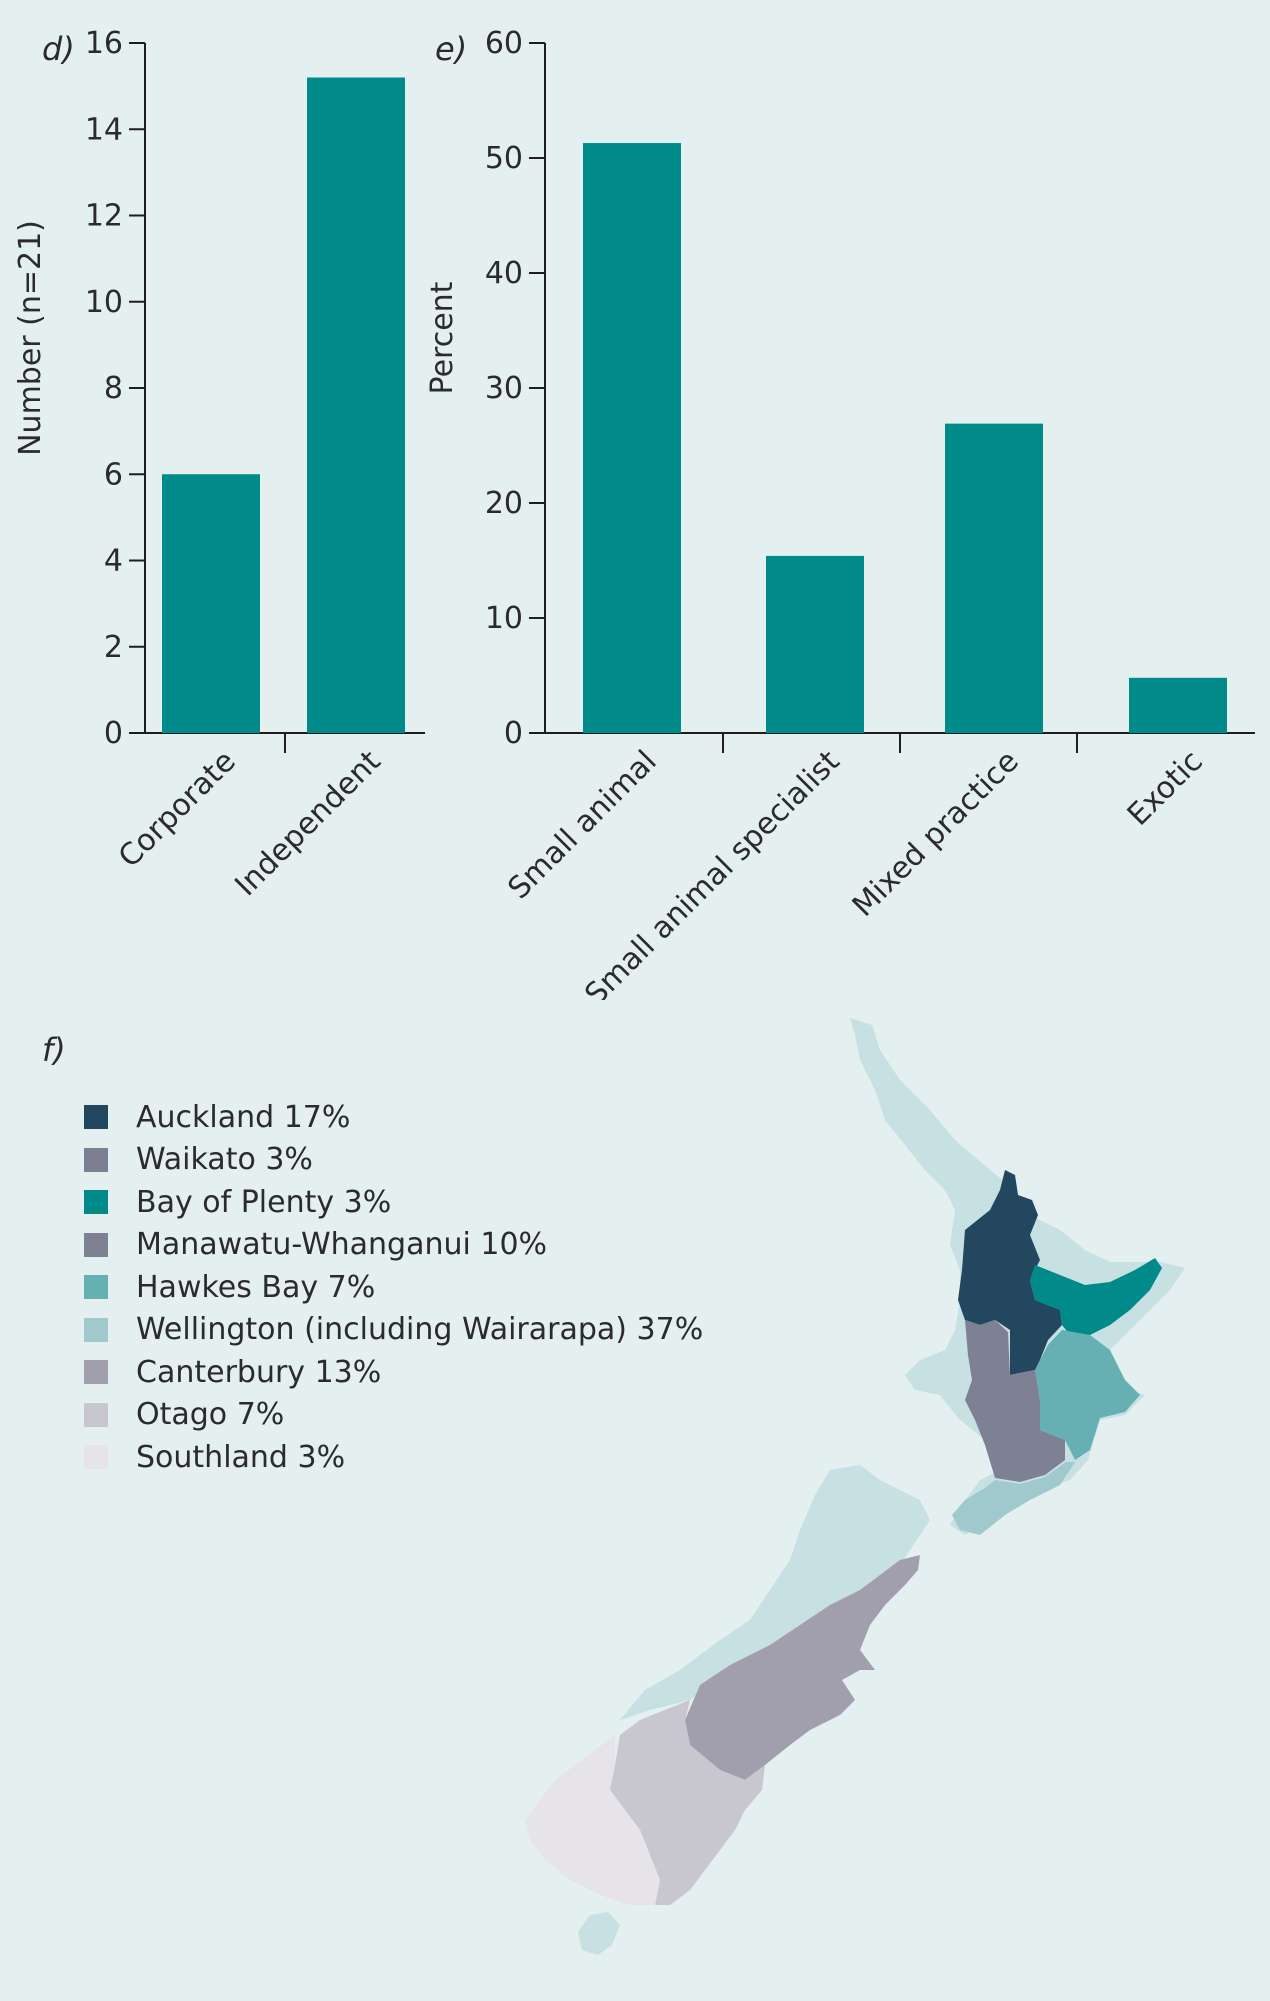 The width and height of the screenshot is (1270, 2001). Describe the element at coordinates (504, 388) in the screenshot. I see `y-tick-label: 30` at that location.